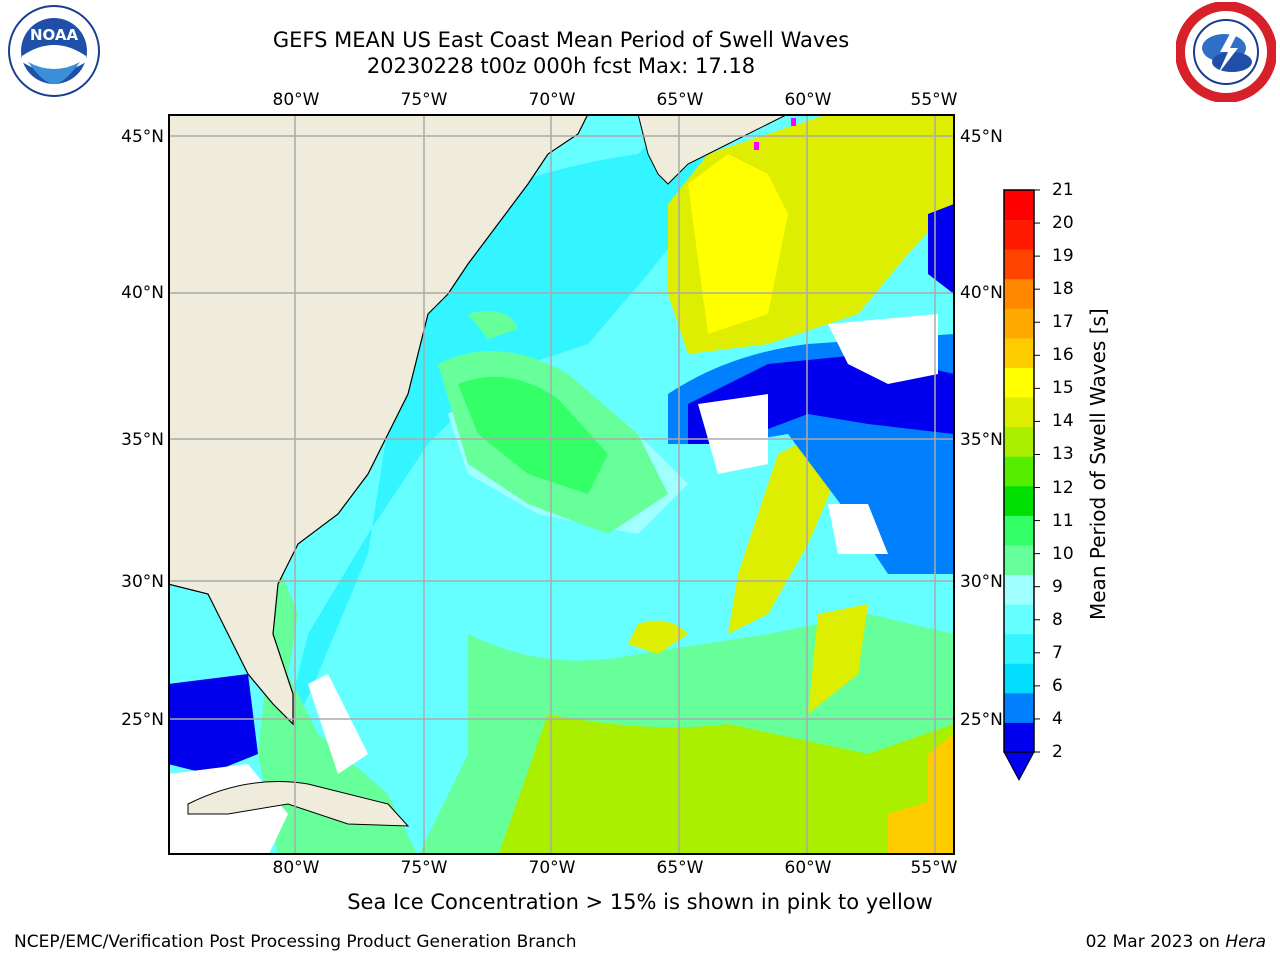 This screenshot has width=1280, height=960. I want to click on colorbar-labels: 2 4 6 7 8 9 10 11 12 13 14 15 16 17 18 19 20 21, so click(1052, 480).